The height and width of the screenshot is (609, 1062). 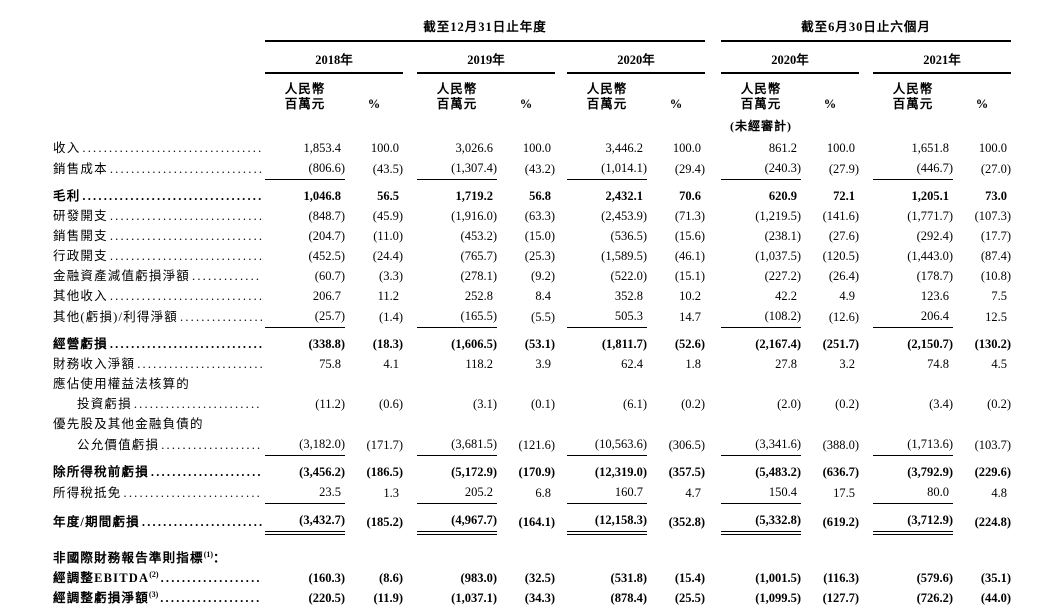 I want to click on cell-percent: (0.6), so click(x=391, y=404).